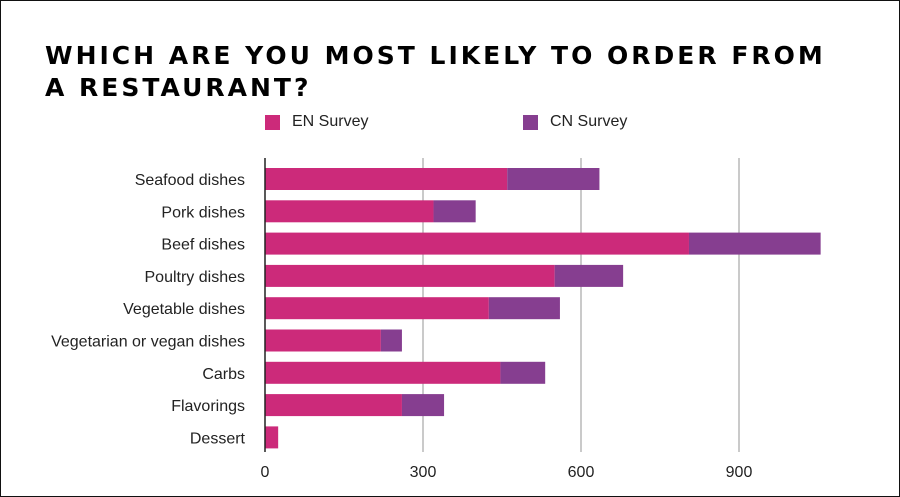 This screenshot has height=497, width=900. What do you see at coordinates (530, 122) in the screenshot?
I see `legend-swatch-cn-survey` at bounding box center [530, 122].